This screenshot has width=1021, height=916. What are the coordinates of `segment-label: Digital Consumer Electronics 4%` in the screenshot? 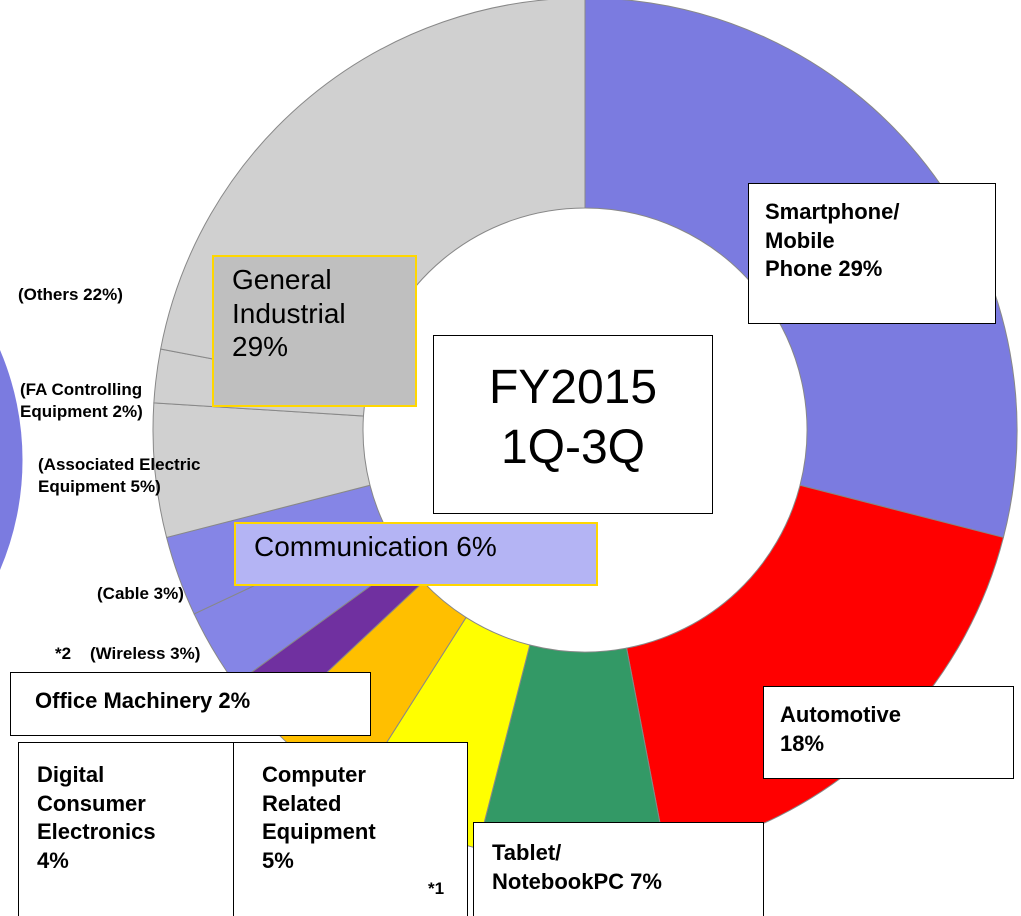 It's located at (126, 829).